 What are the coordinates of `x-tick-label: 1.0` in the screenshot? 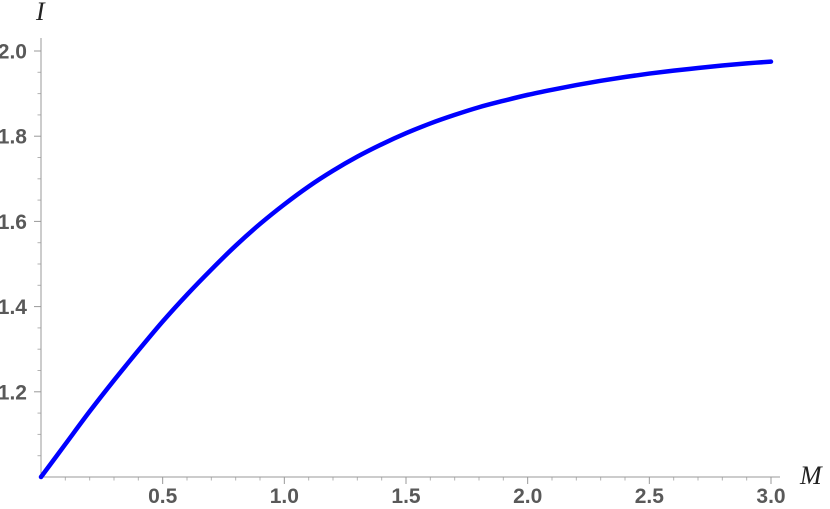 It's located at (284, 496).